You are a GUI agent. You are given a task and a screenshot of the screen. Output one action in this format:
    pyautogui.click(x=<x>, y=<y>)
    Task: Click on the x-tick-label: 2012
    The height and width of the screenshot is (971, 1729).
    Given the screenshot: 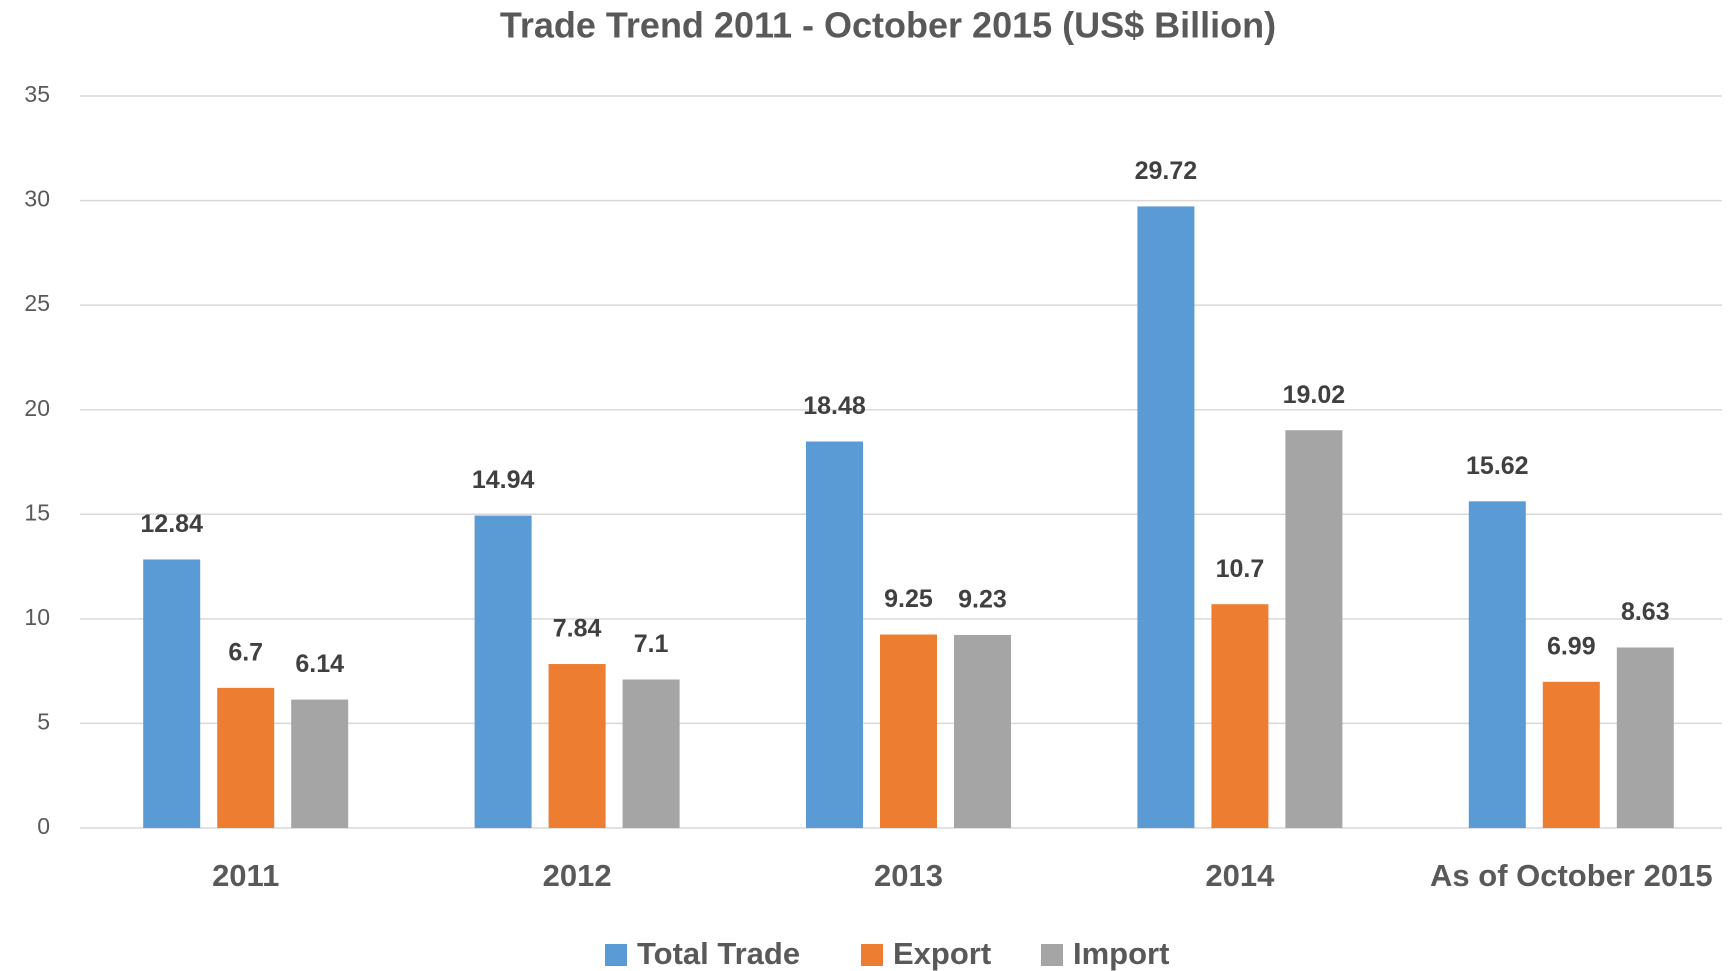 What is the action you would take?
    pyautogui.click(x=577, y=875)
    